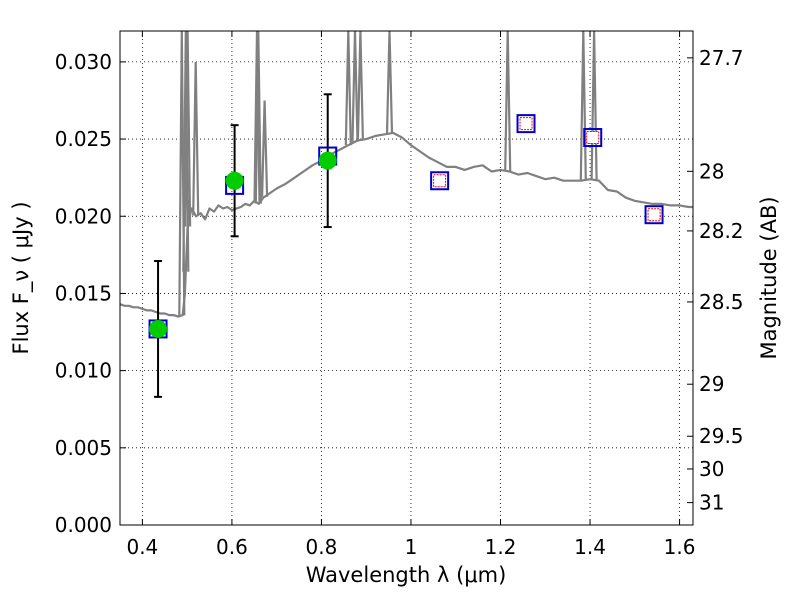 The image size is (800, 600). I want to click on x-tick-label: 1, so click(411, 547).